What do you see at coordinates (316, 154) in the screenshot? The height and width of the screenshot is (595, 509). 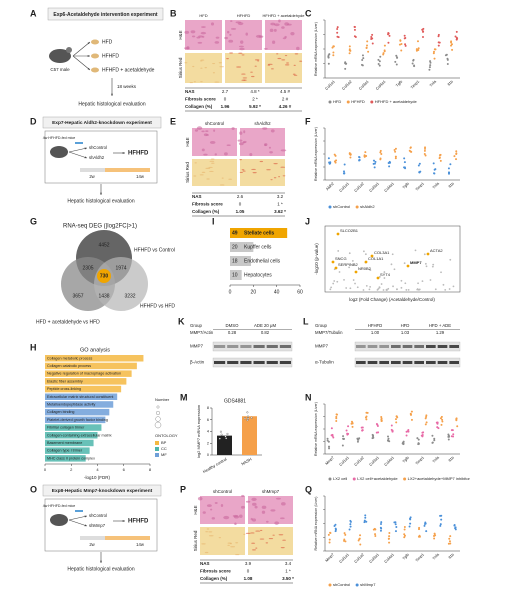 I see `y-axis-label: Relative mRNA expression (Liver)` at bounding box center [316, 154].